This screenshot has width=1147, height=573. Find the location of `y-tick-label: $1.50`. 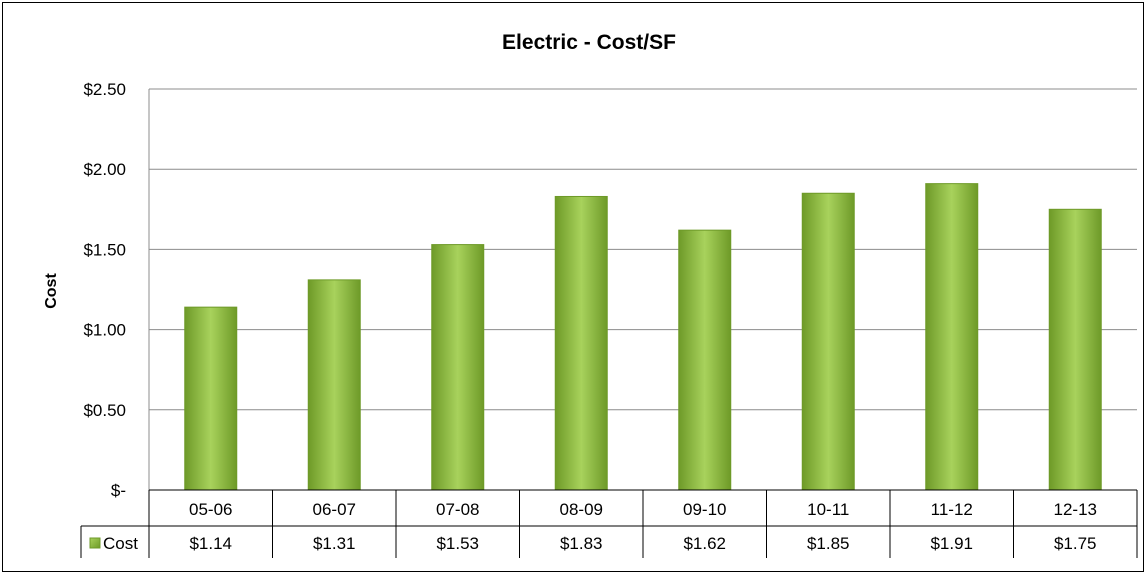

y-tick-label: $1.50 is located at coordinates (104, 249).